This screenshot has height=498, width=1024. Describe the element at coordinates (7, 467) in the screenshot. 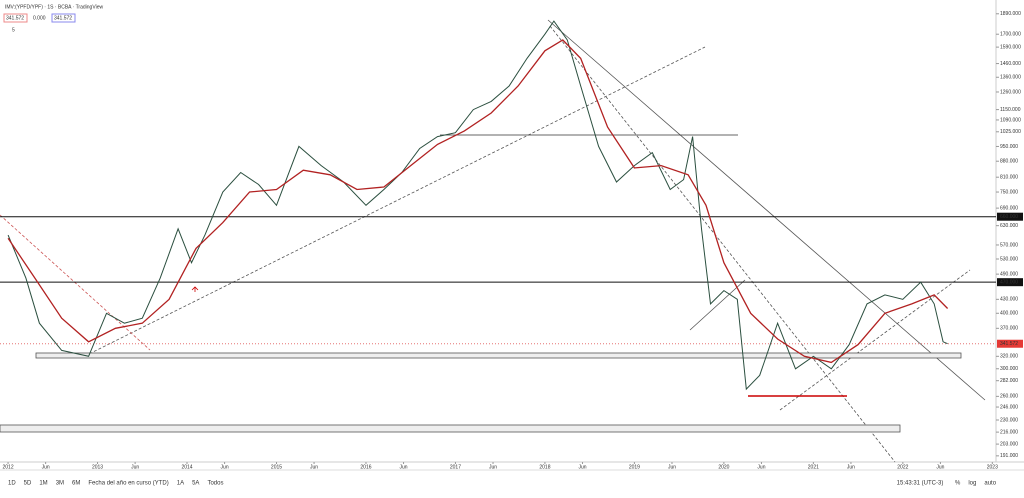

I see `x-tick-label: 2012` at that location.